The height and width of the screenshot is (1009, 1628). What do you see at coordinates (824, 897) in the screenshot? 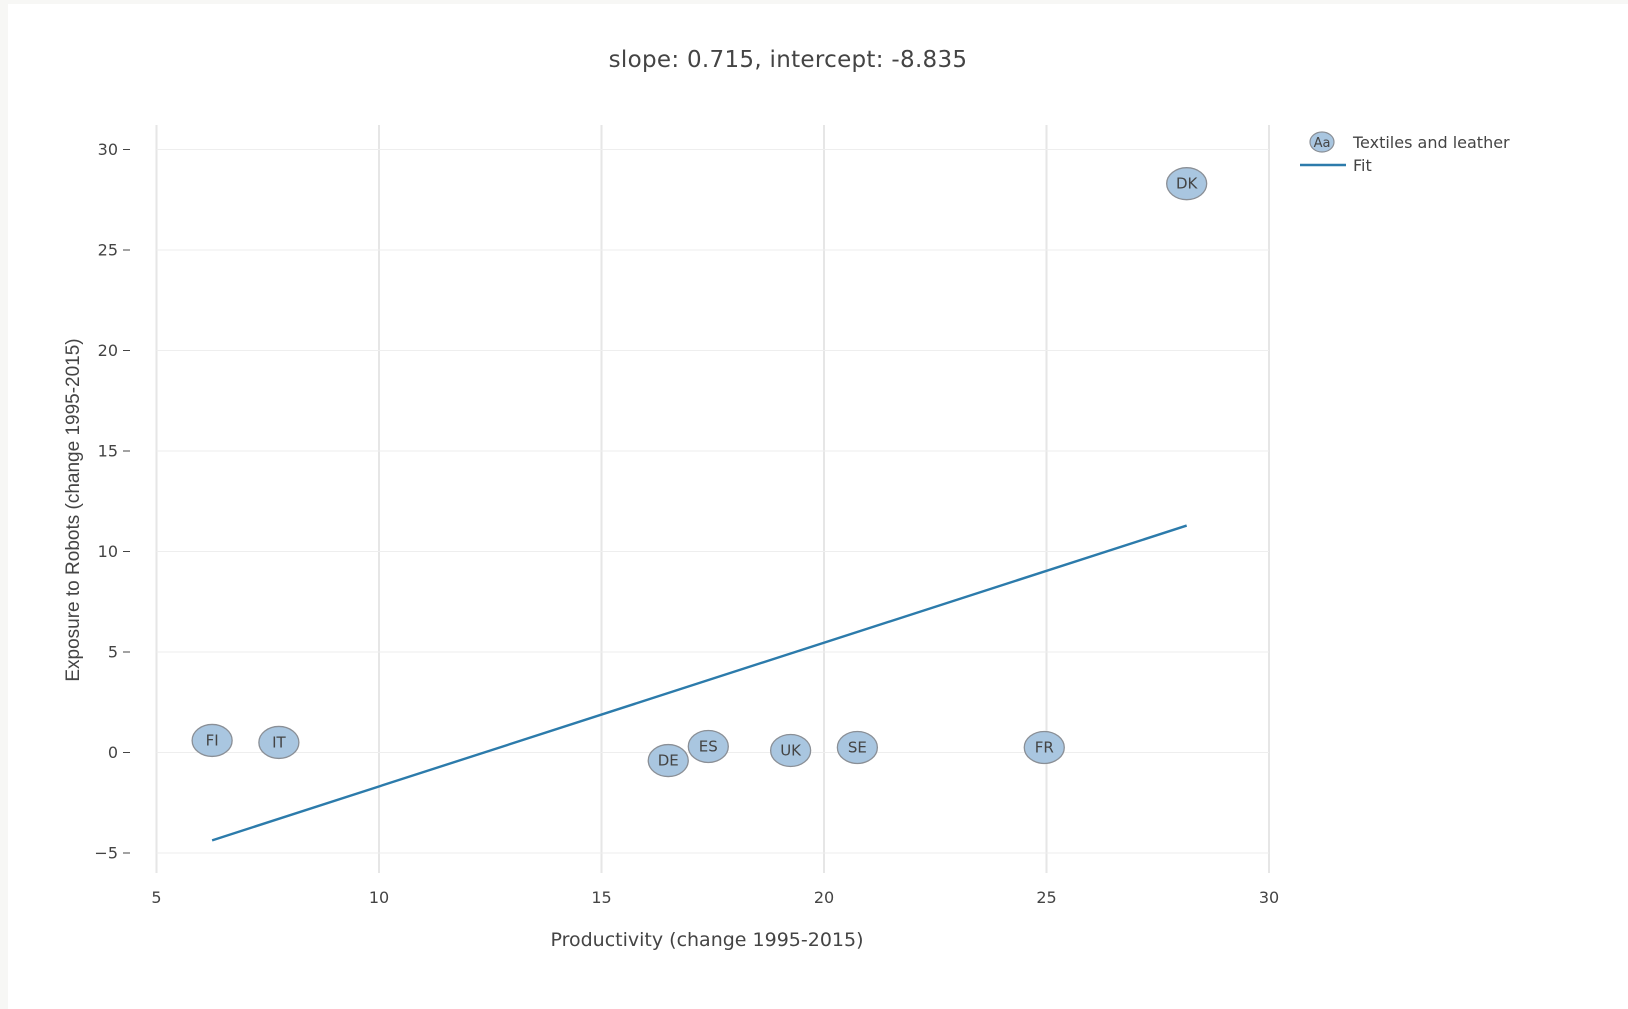
I see `x-tick-label: 20` at bounding box center [824, 897].